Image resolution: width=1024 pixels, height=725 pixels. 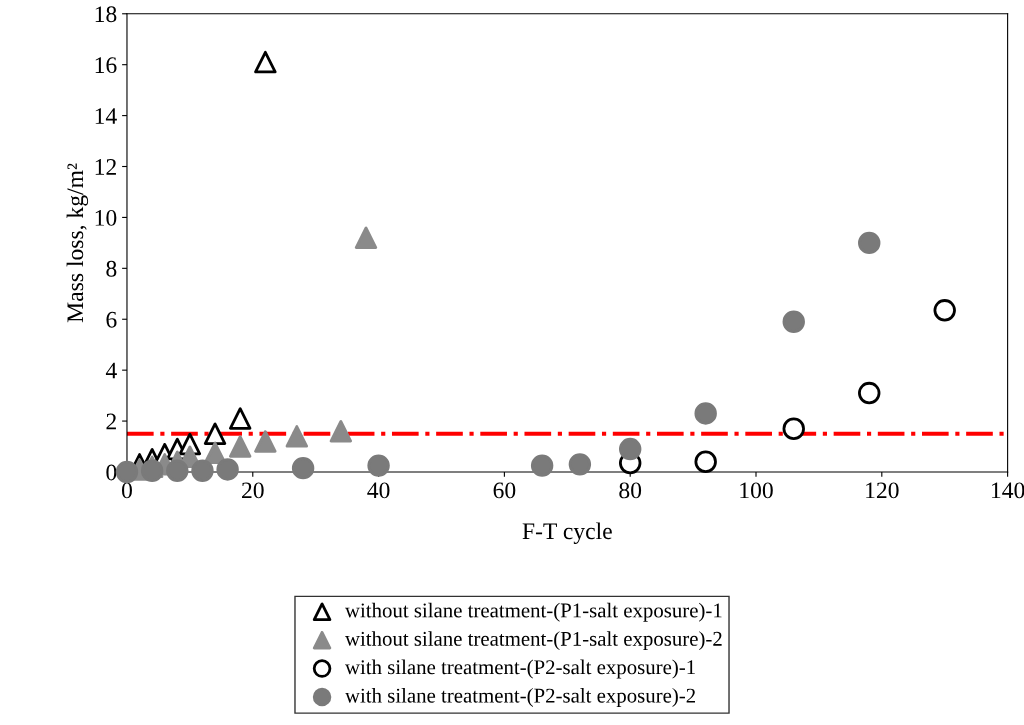 What do you see at coordinates (253, 490) in the screenshot?
I see `x-tick-label: 20` at bounding box center [253, 490].